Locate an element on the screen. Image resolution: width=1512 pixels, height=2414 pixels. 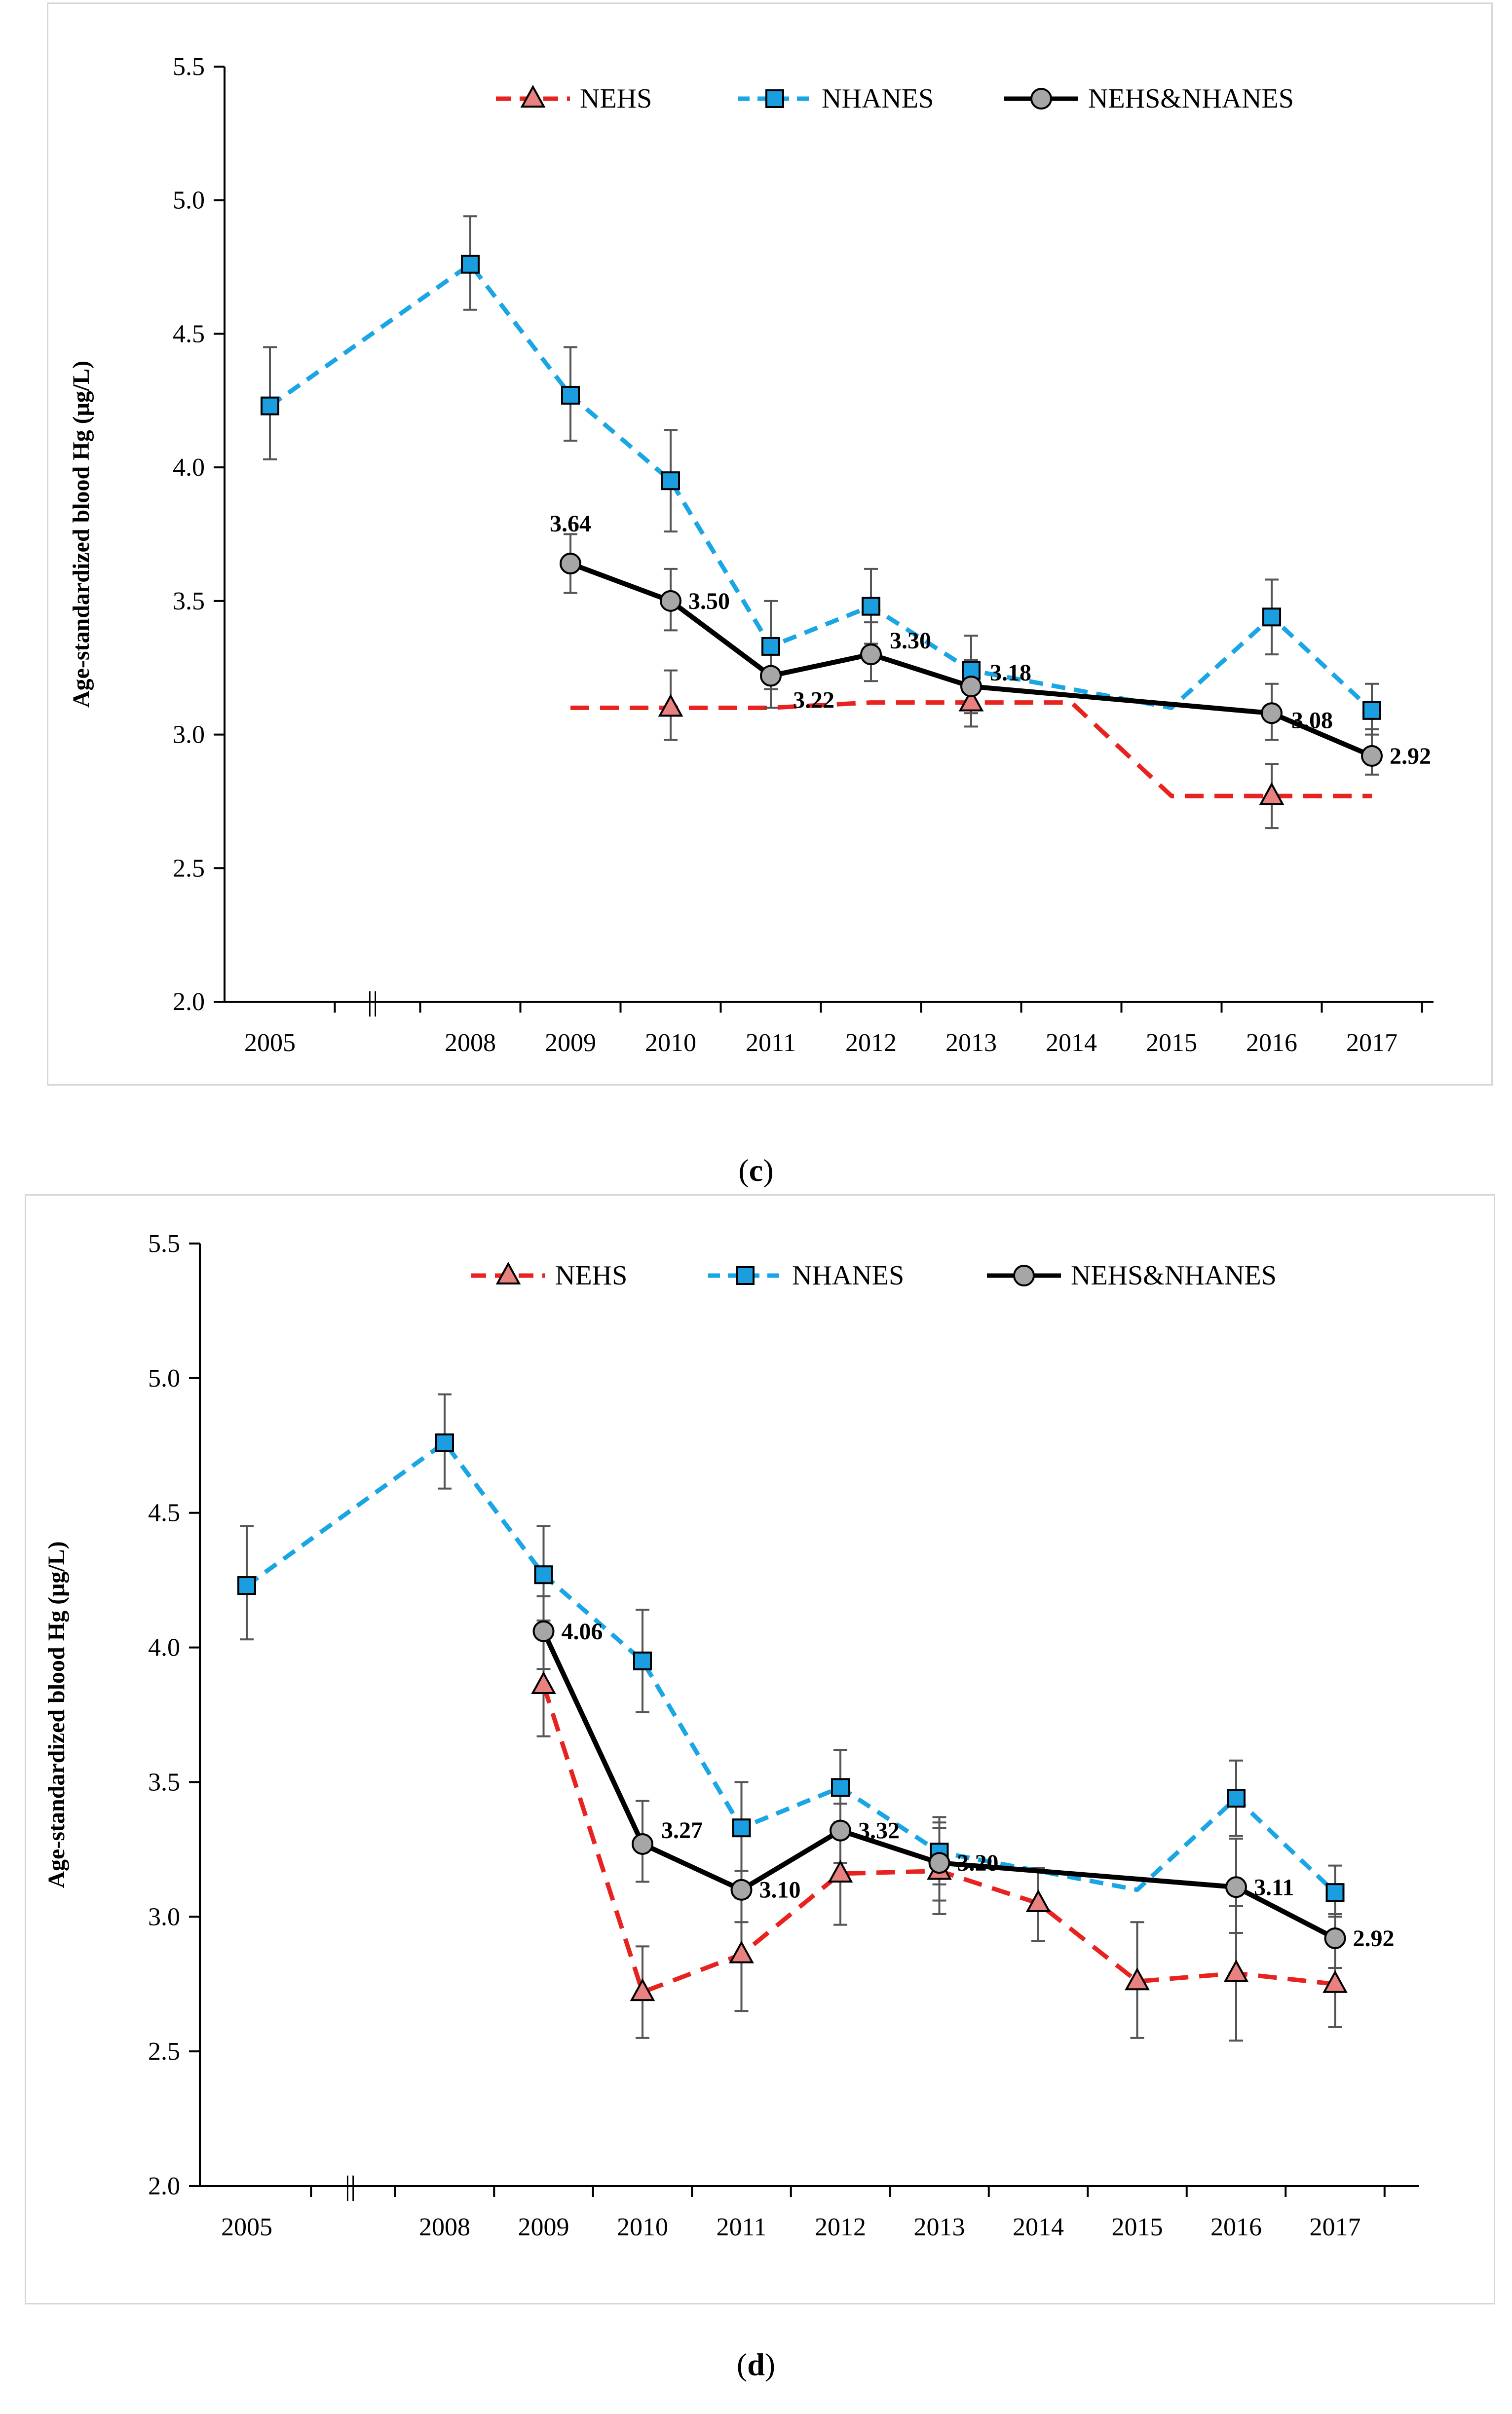
data-label: 3.50 is located at coordinates (709, 601).